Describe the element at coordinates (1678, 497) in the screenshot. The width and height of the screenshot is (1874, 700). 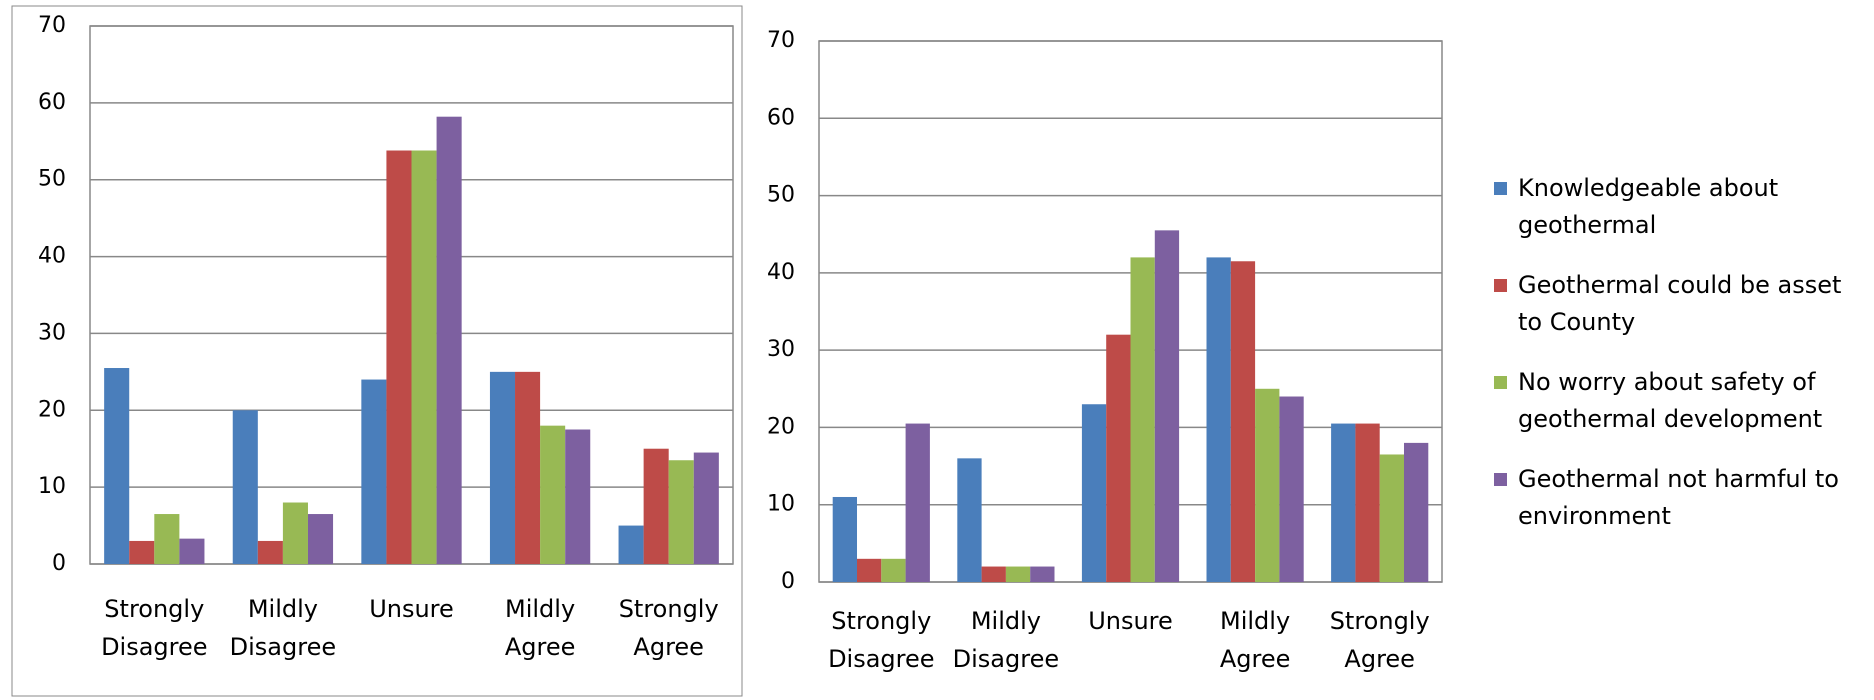
I see `legend-label: Geothermal not harmful to environment` at that location.